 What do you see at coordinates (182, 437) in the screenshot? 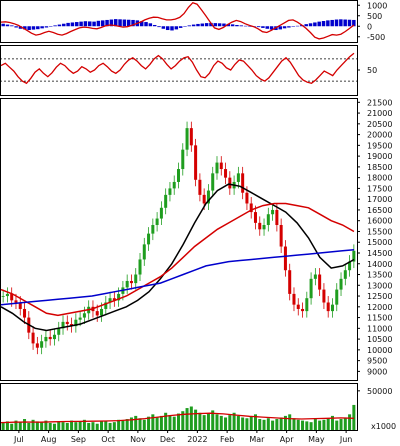
I see `x-axis: Jul Aug Sep Oct Nov Dec 2022 Feb Mar Apr May Jun` at bounding box center [182, 437].